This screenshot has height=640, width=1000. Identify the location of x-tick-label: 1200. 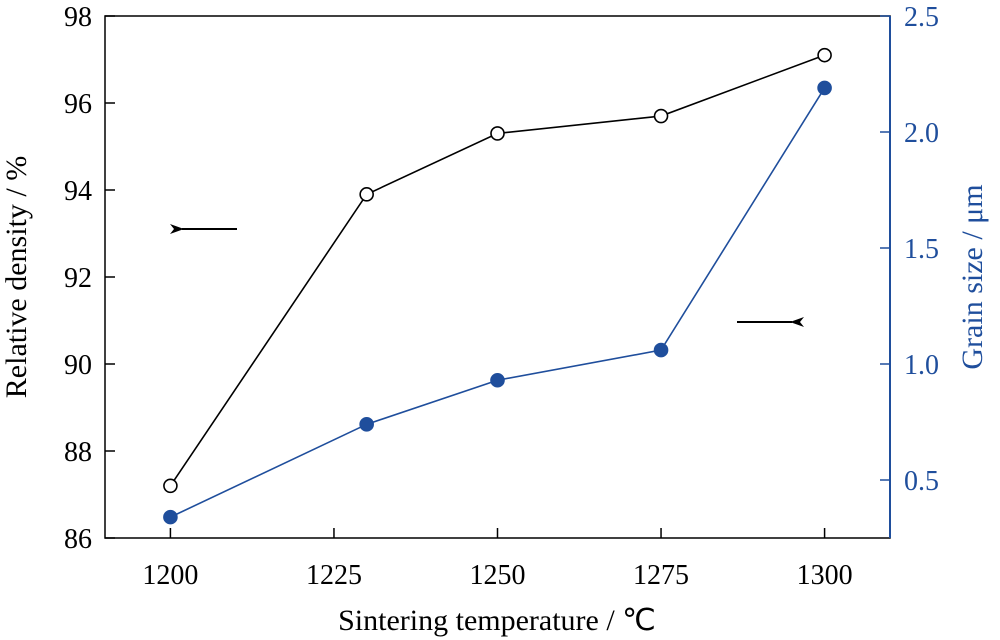
(170, 575).